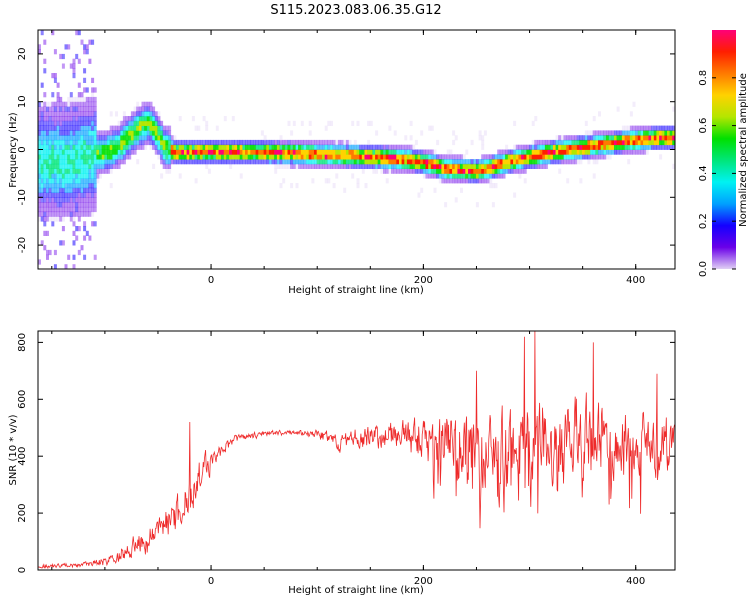 This screenshot has height=600, width=750. I want to click on colorbar-tick-label: 0.4, so click(703, 173).